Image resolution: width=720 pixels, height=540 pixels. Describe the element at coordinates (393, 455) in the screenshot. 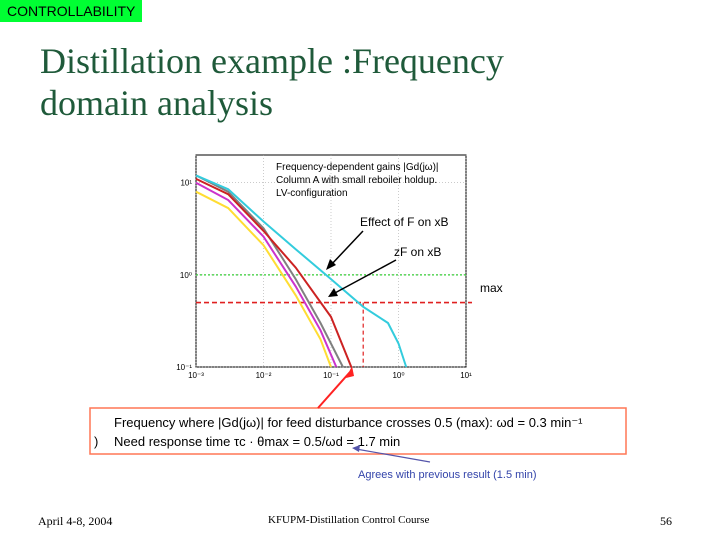

I see `agrees-arrow` at that location.